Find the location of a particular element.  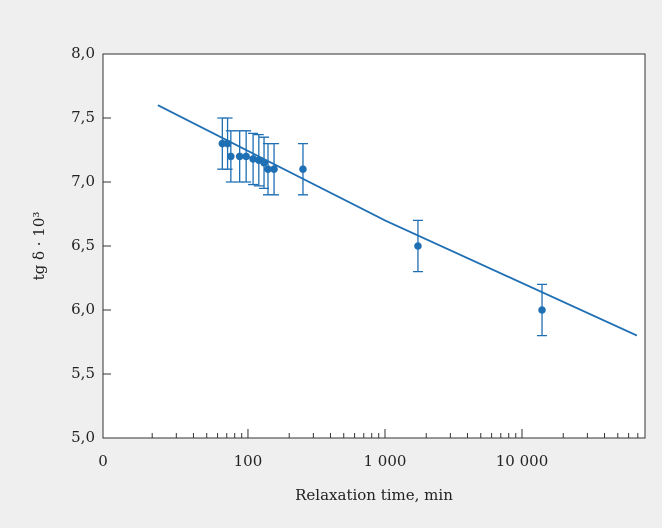

y-tick-label: 5,5 is located at coordinates (83, 373).